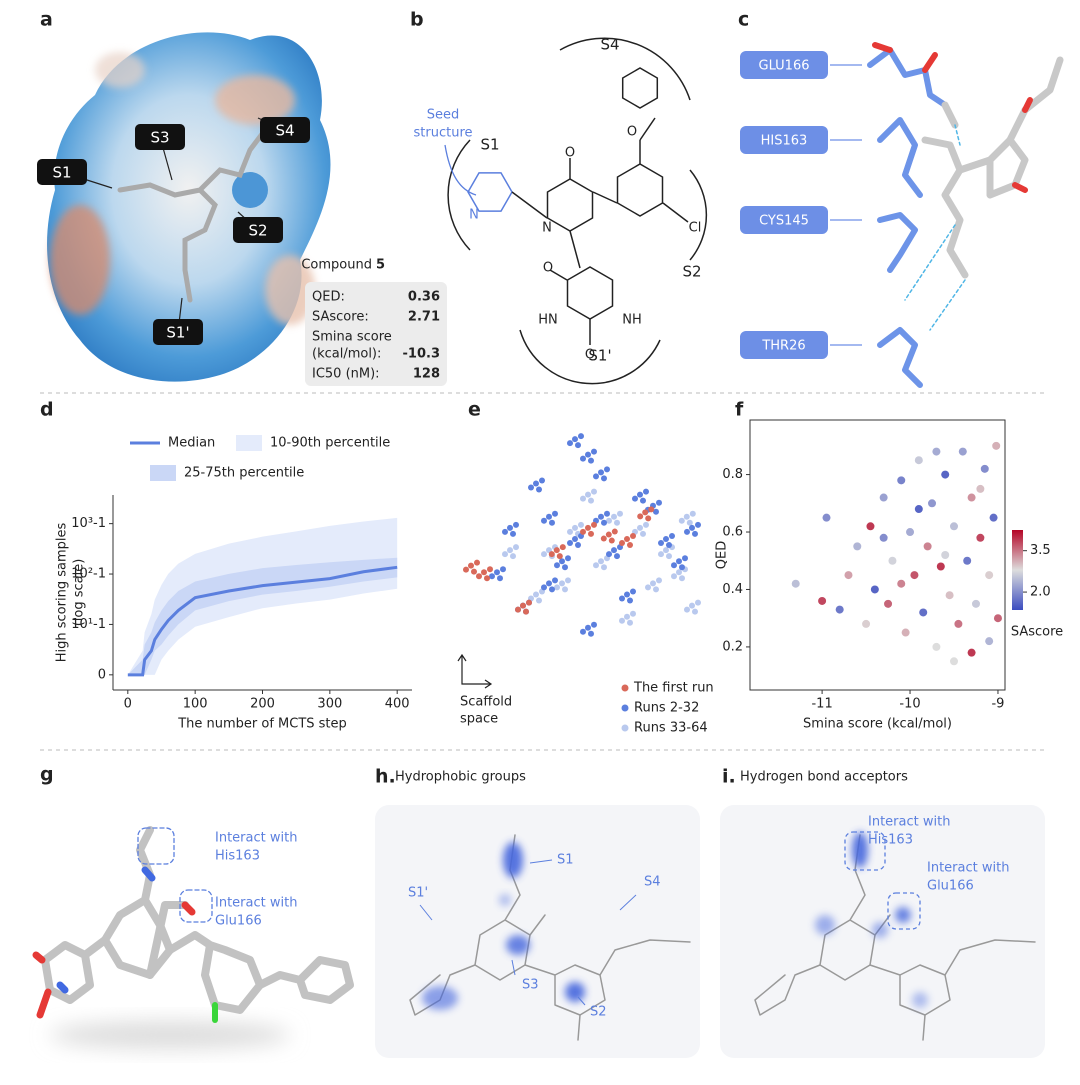 The width and height of the screenshot is (1080, 1085). Describe the element at coordinates (195, 704) in the screenshot. I see `x-tick-label: 100` at that location.